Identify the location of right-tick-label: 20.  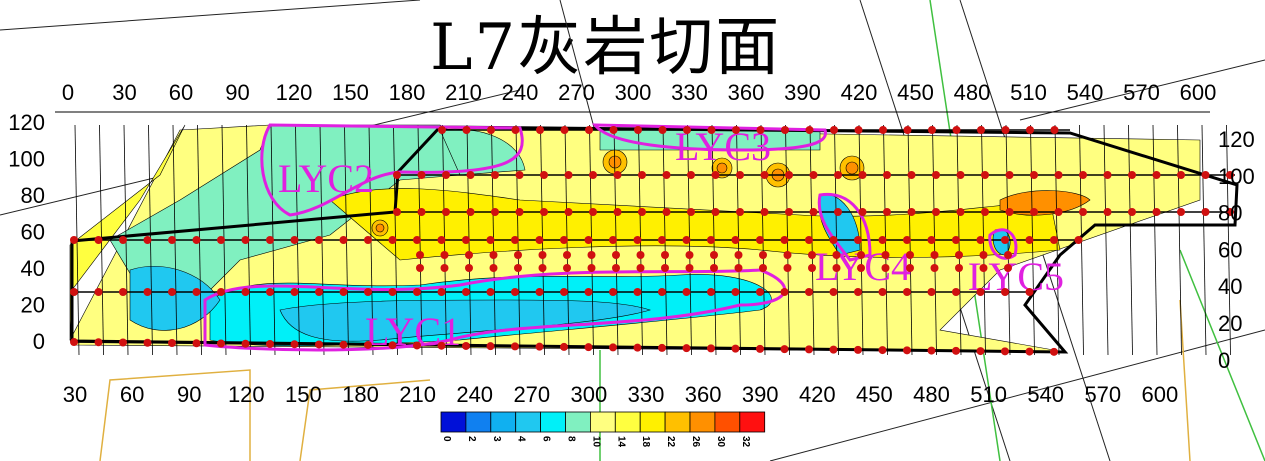
(1230, 323).